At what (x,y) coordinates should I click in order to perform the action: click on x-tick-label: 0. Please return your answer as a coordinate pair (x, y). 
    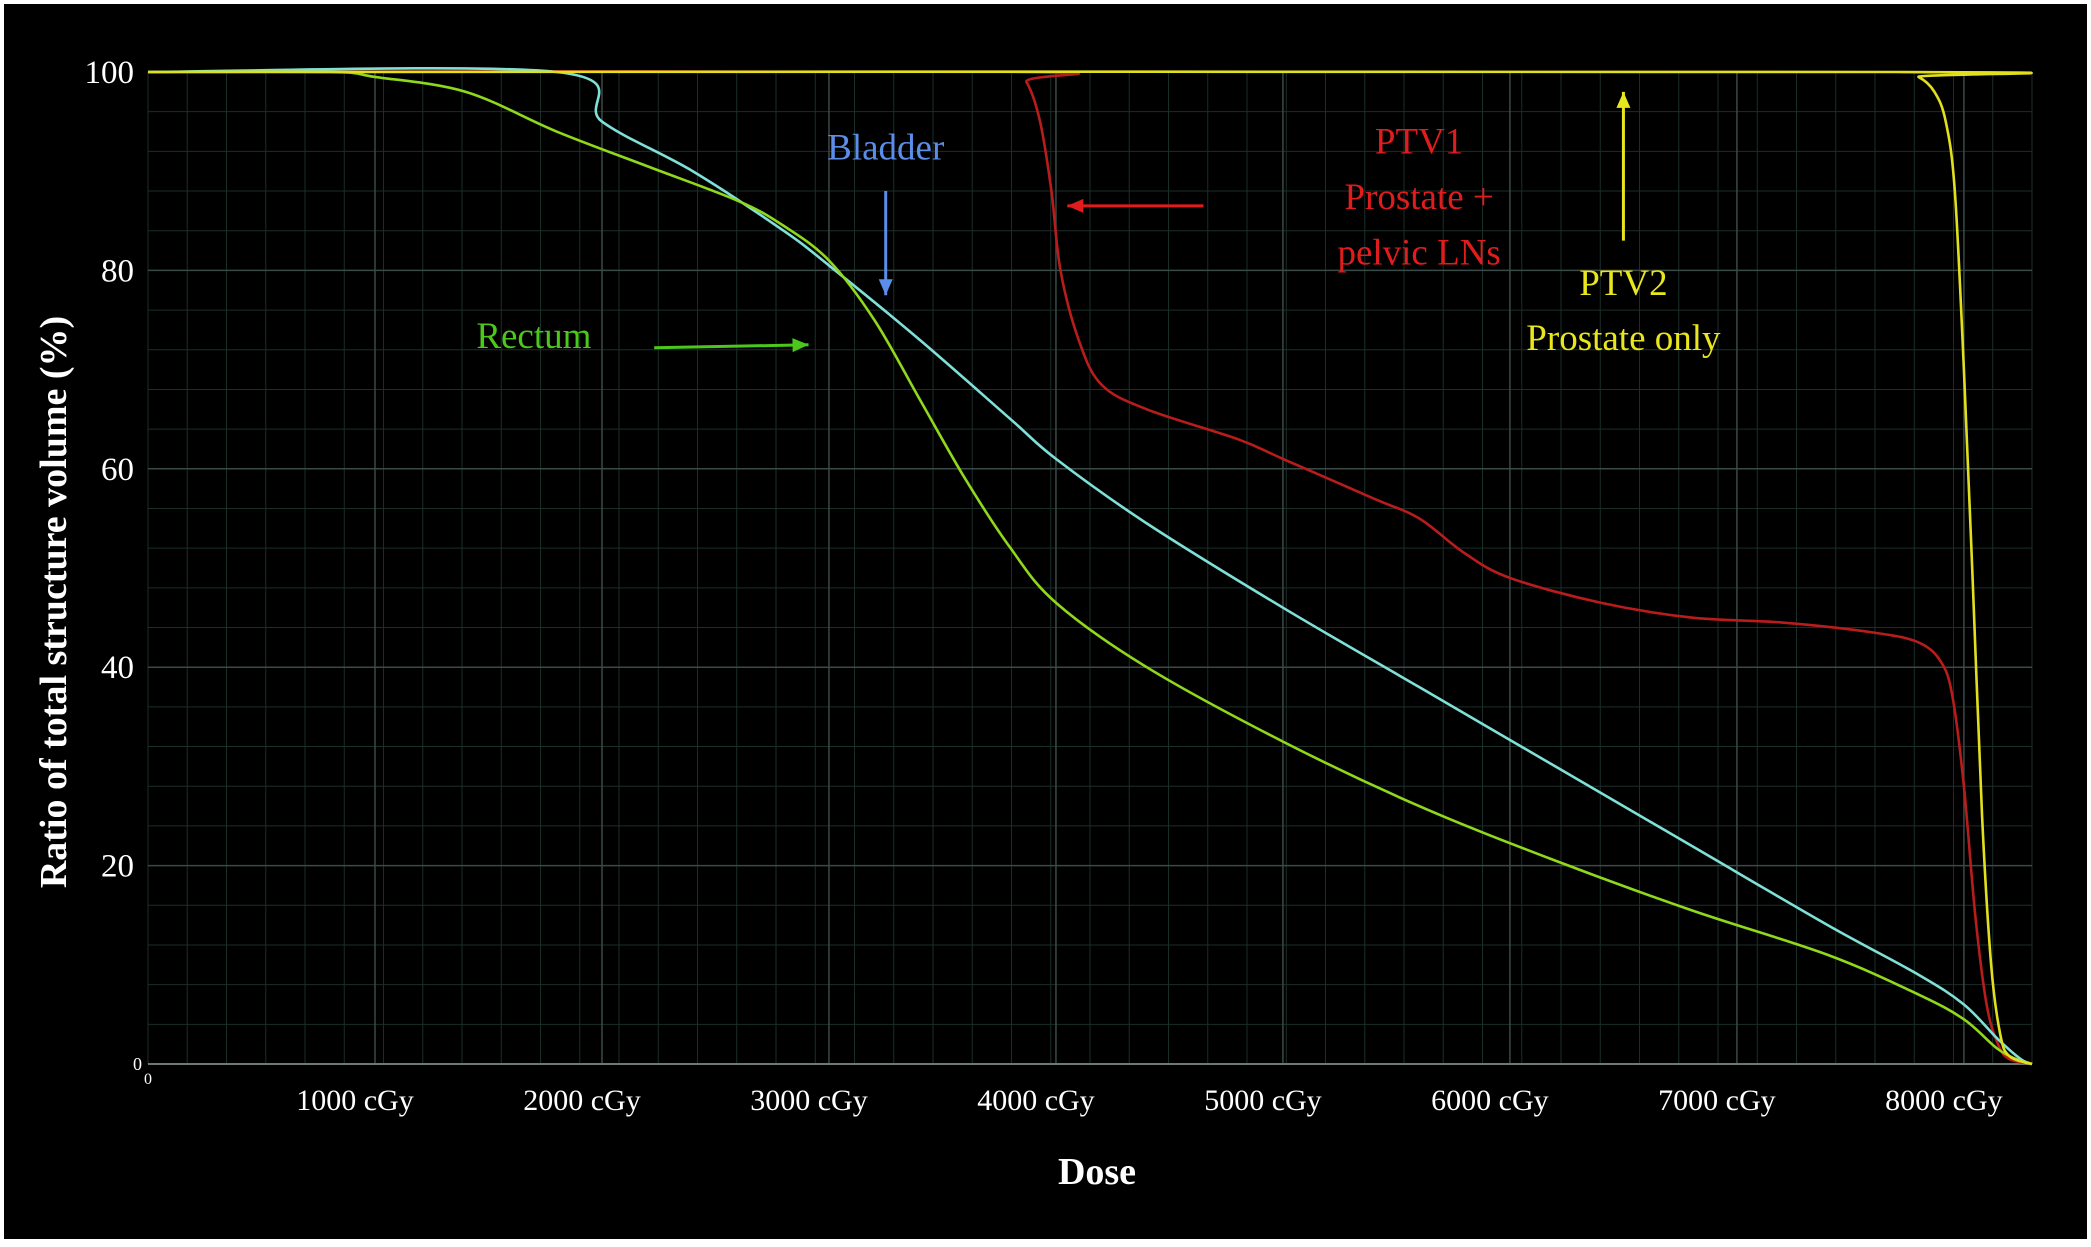
    Looking at the image, I should click on (148, 1079).